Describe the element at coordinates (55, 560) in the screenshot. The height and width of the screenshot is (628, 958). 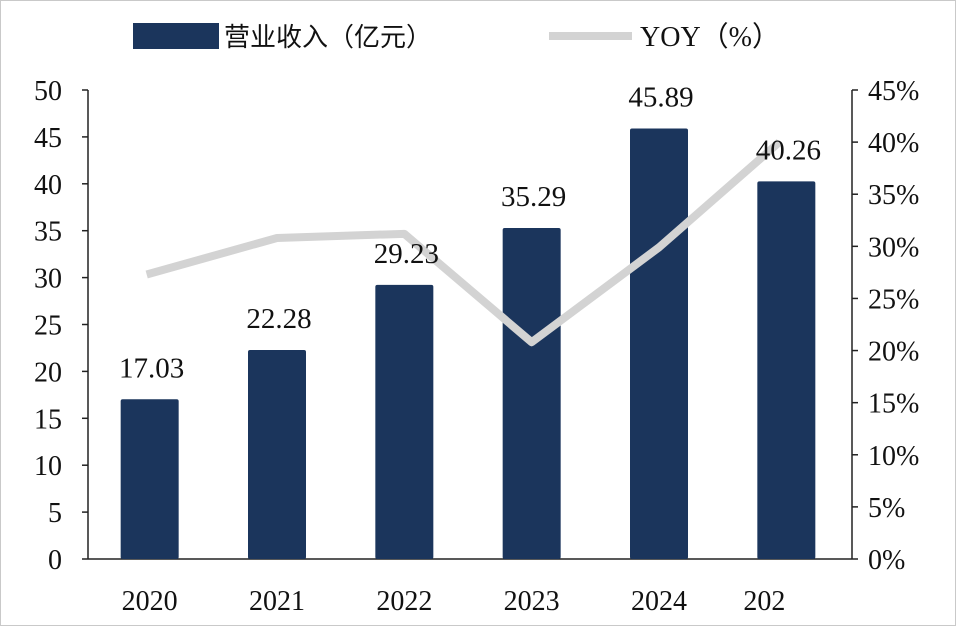
I see `left-tick-label: 0` at that location.